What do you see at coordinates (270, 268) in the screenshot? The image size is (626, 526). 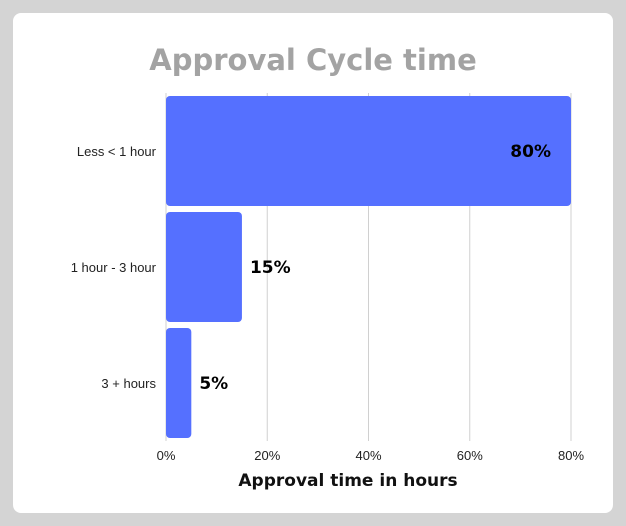 I see `data-label: 15%` at bounding box center [270, 268].